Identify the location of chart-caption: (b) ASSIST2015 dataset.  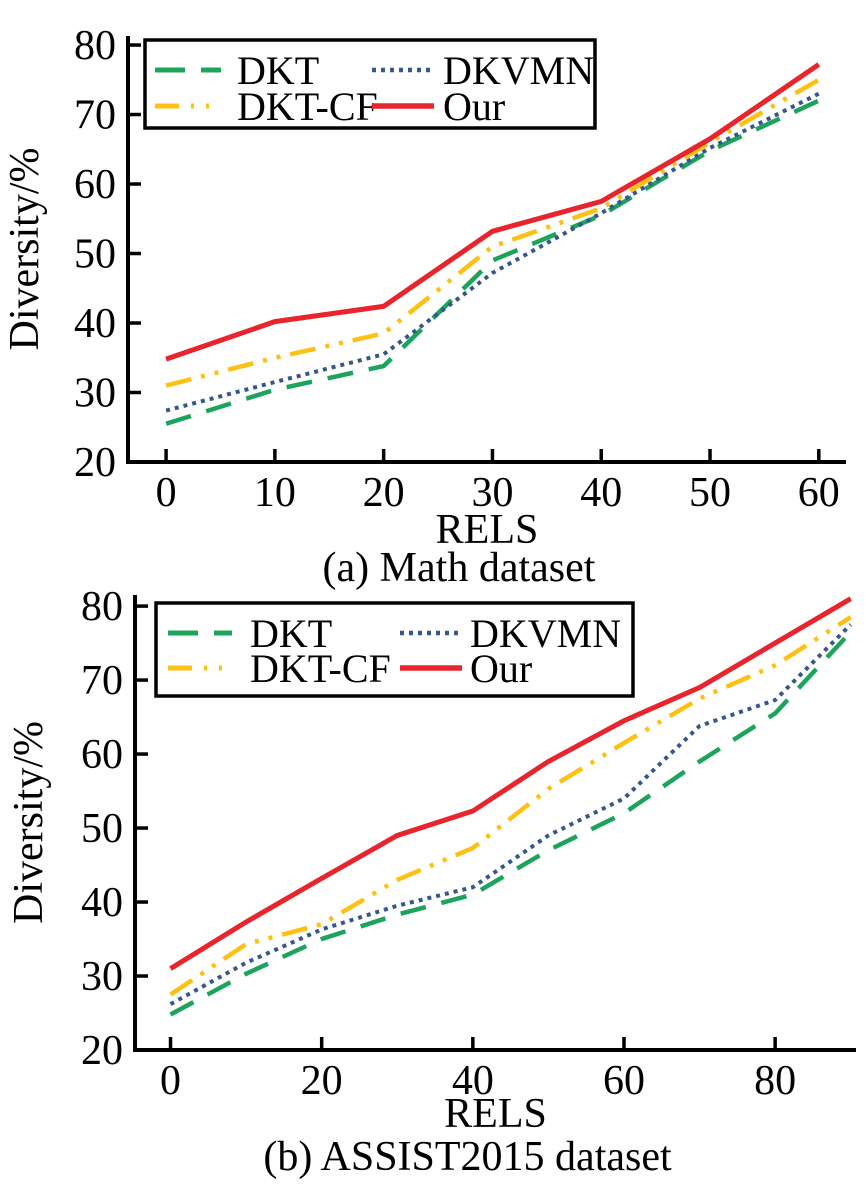
(467, 1157).